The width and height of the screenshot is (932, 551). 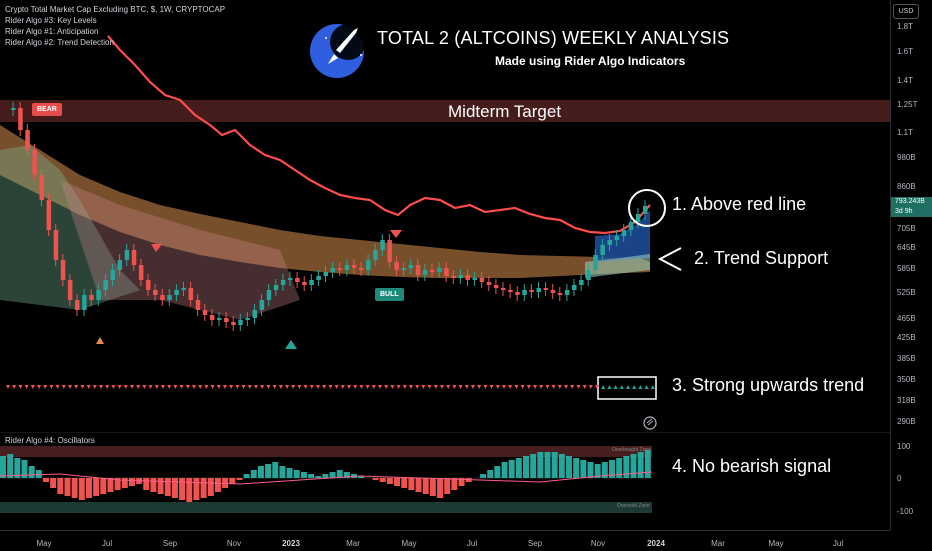 What do you see at coordinates (505, 111) in the screenshot?
I see `midterm-target-label: Midterm Target` at bounding box center [505, 111].